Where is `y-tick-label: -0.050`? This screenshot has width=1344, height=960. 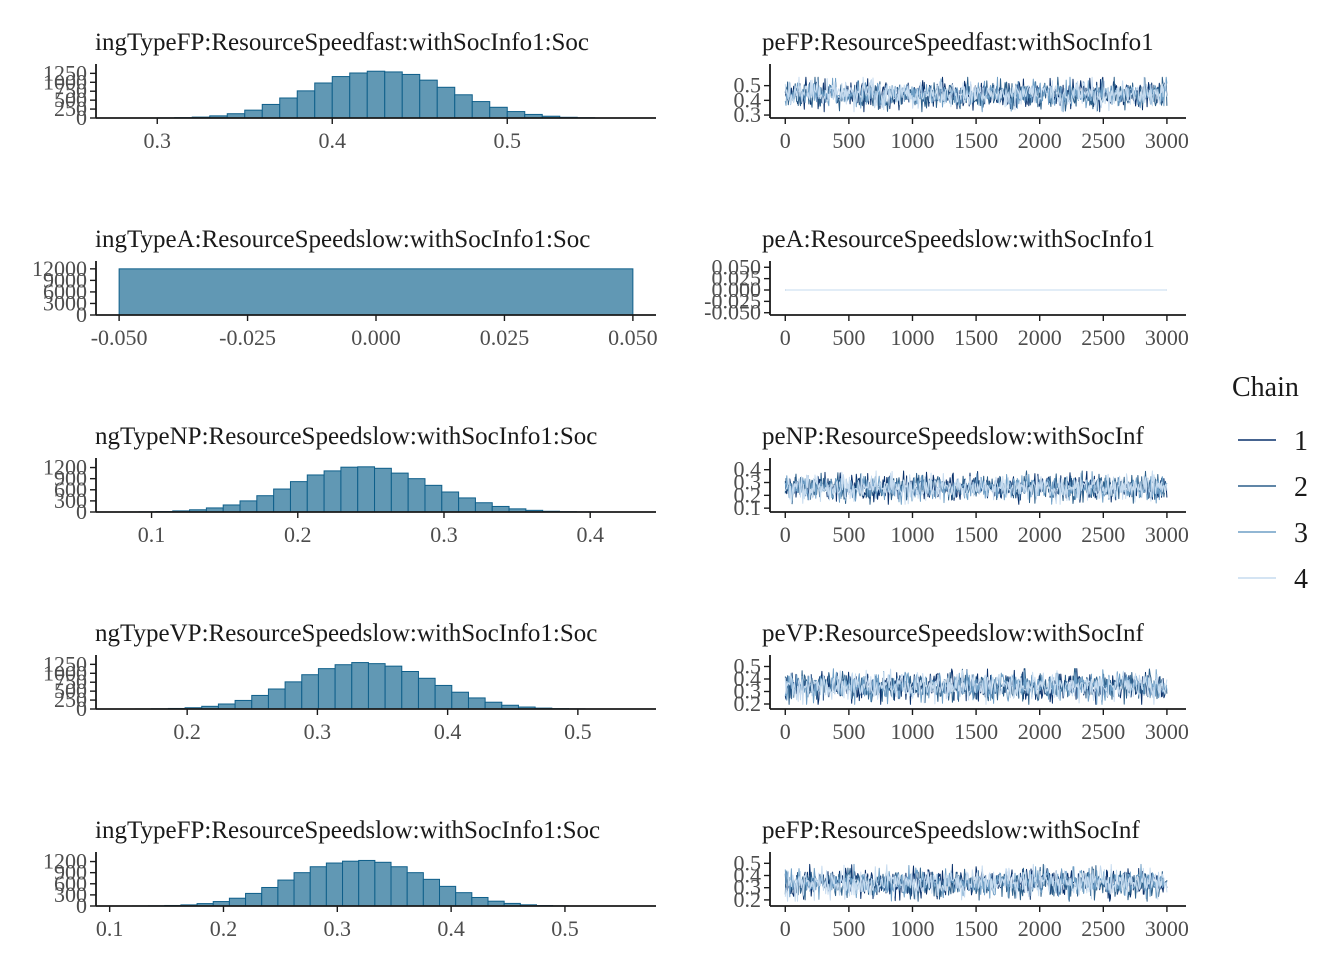
y-tick-label: -0.050 is located at coordinates (732, 312).